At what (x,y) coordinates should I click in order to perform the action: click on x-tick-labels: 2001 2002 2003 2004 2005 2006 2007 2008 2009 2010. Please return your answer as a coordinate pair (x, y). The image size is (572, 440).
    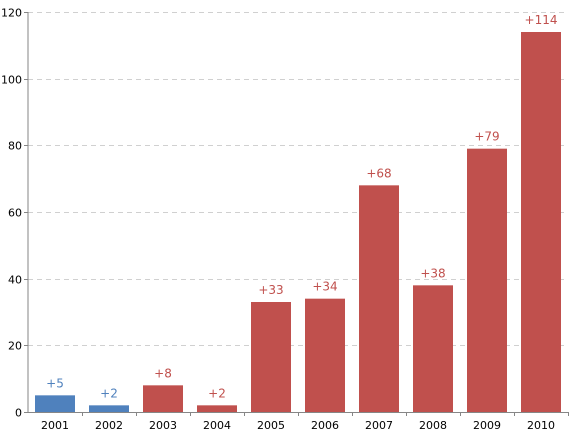
    Looking at the image, I should click on (305, 422).